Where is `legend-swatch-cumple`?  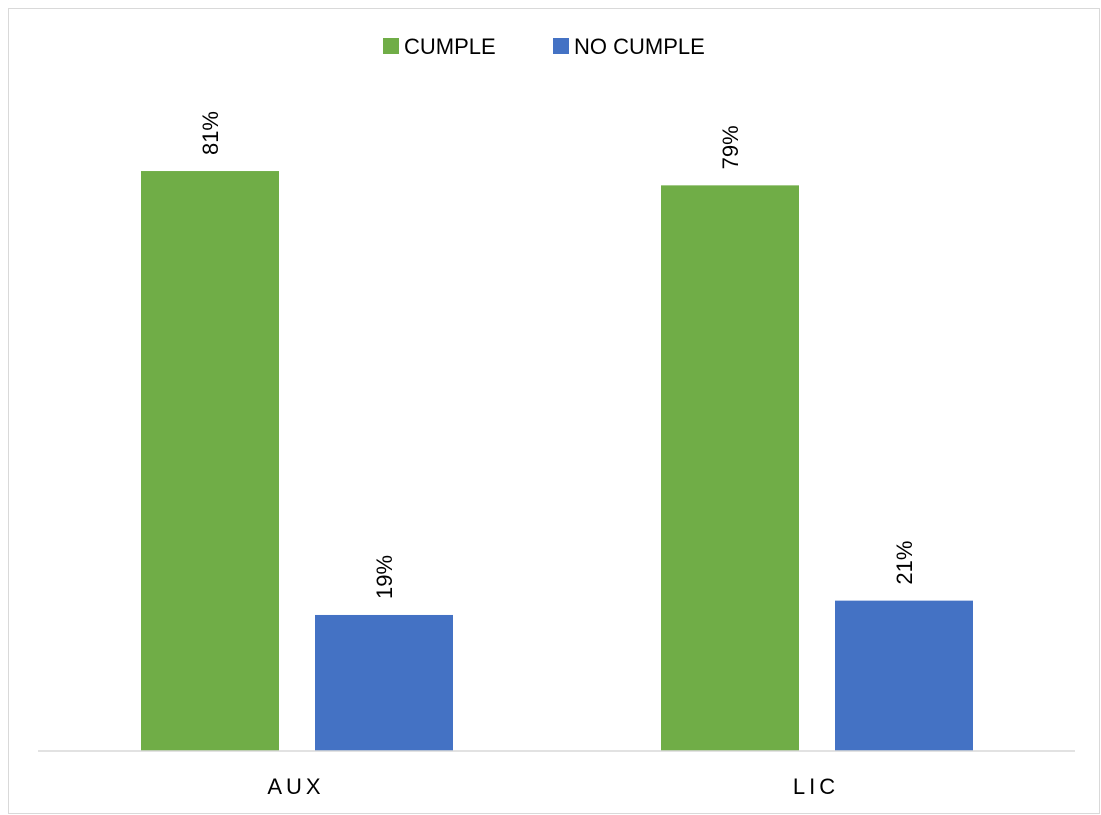 legend-swatch-cumple is located at coordinates (391, 46).